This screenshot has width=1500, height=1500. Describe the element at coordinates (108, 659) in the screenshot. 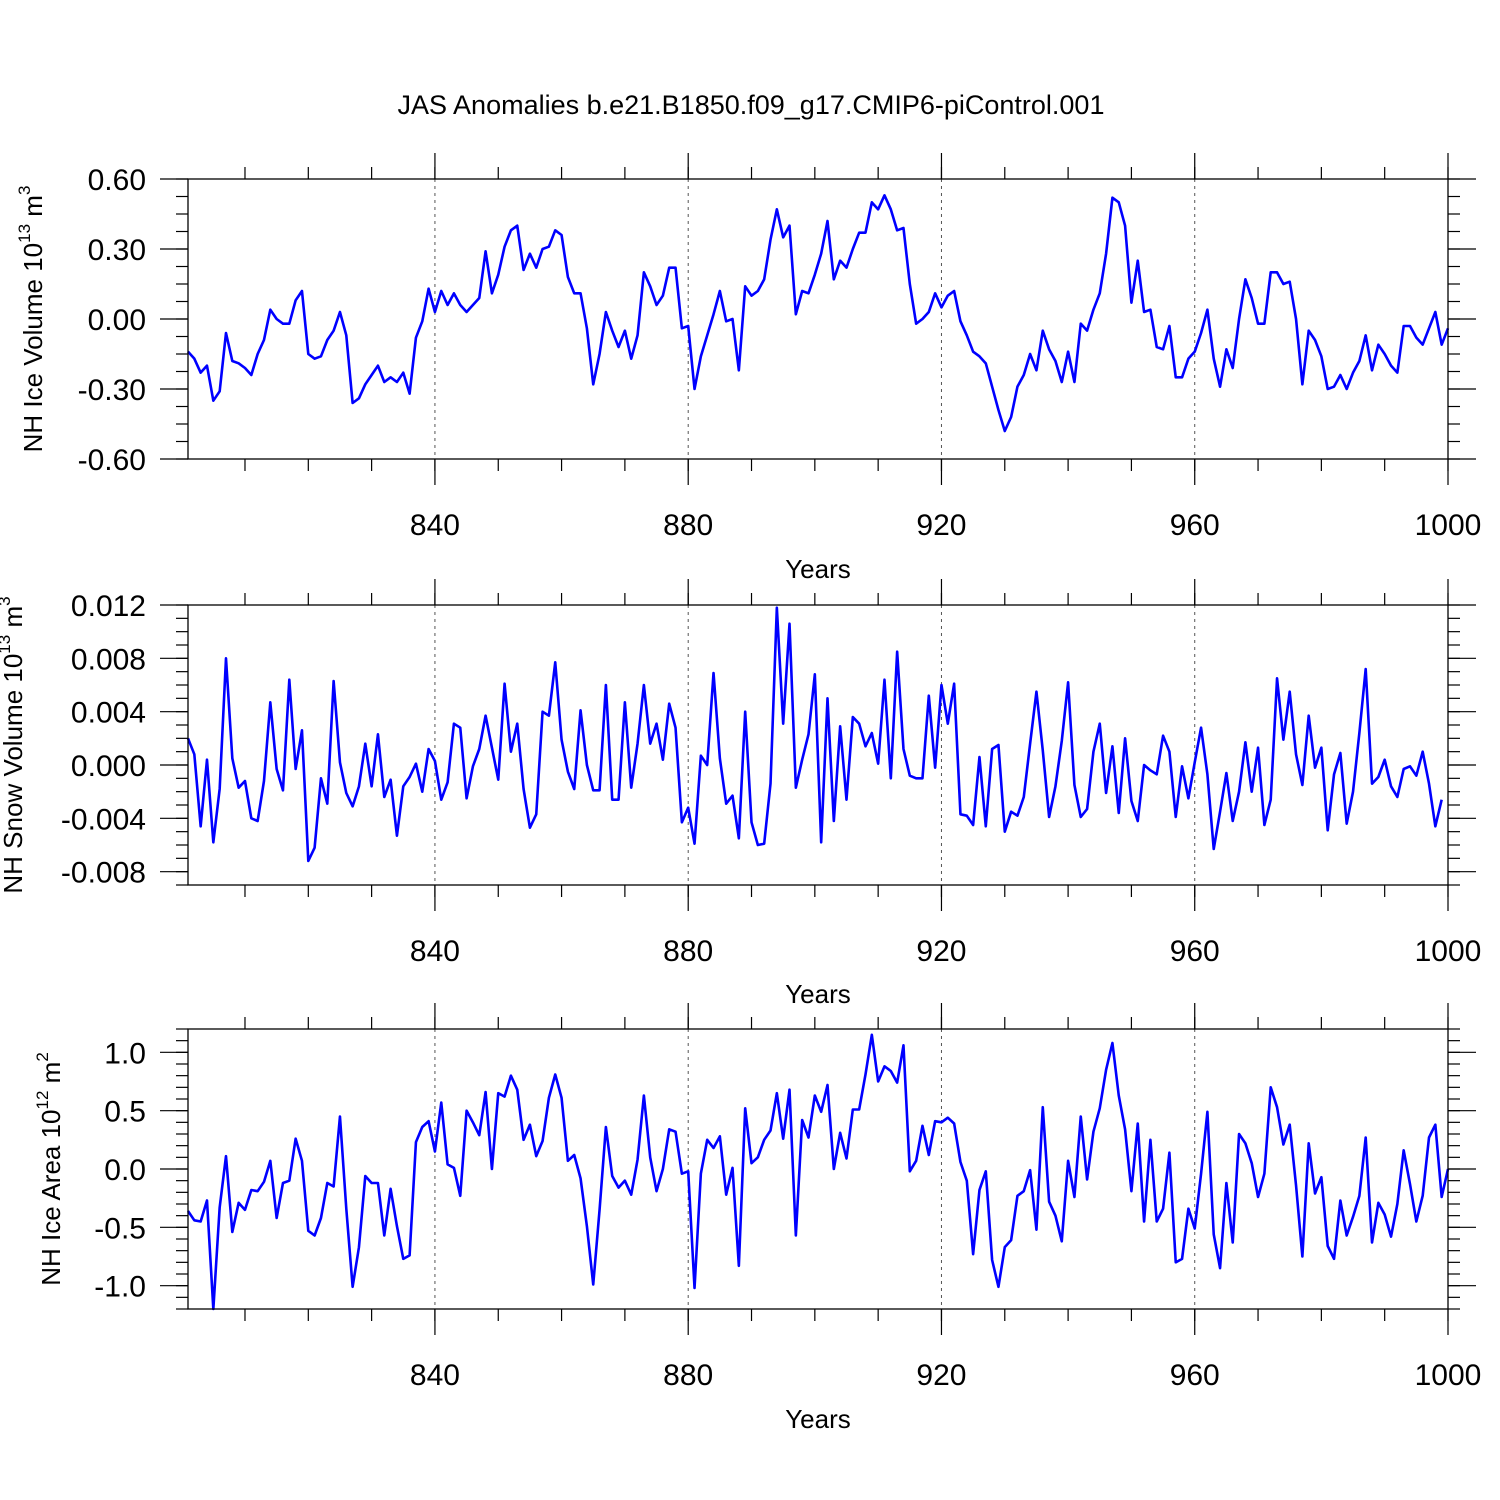

I see `y-tick-label: 0.008` at that location.